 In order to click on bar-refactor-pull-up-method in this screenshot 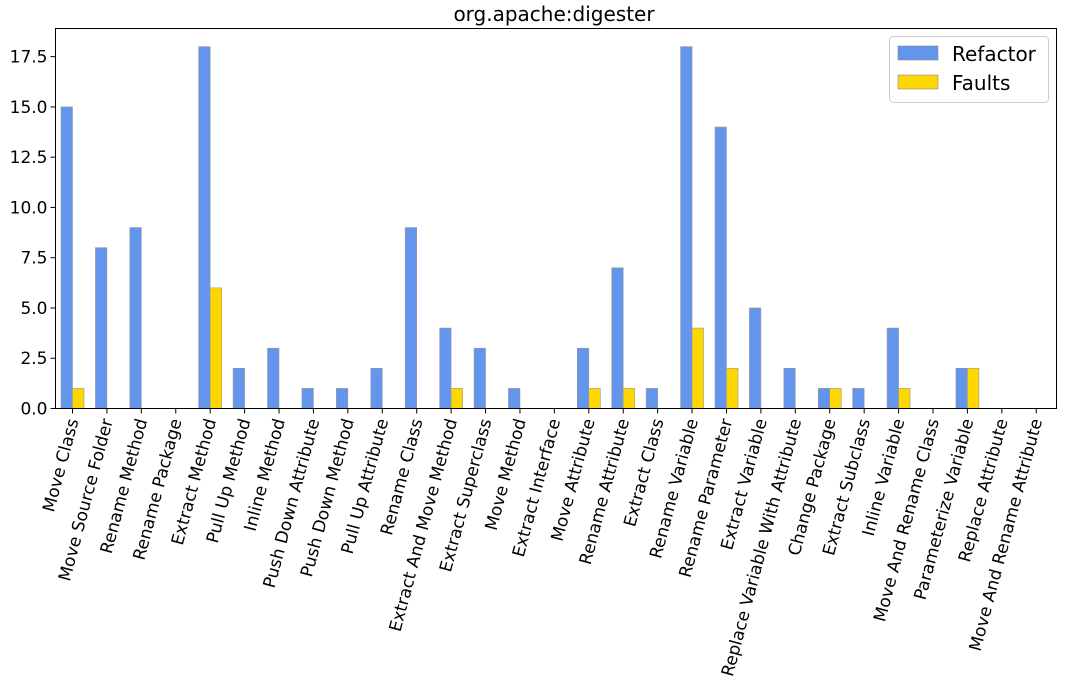, I will do `click(238, 388)`.